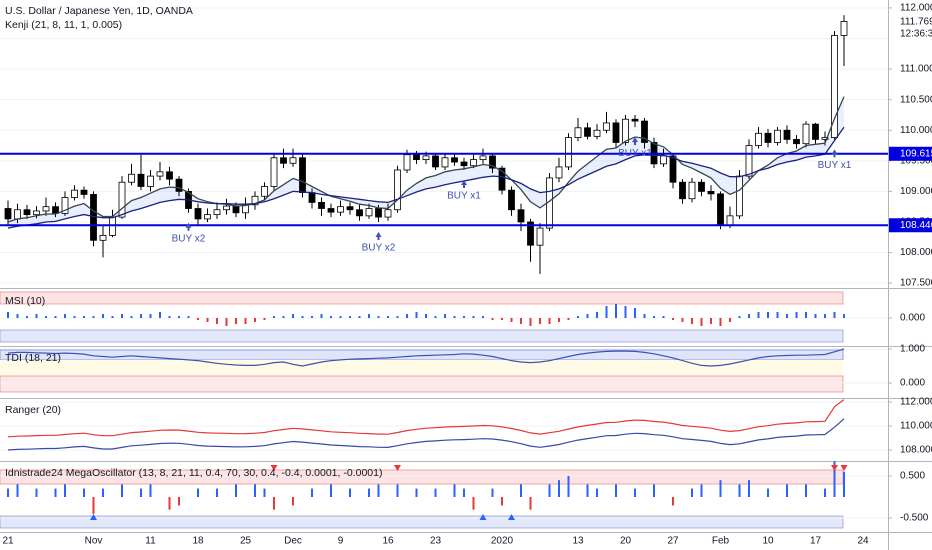  What do you see at coordinates (916, 191) in the screenshot?
I see `y-tick-label: 109.000` at bounding box center [916, 191].